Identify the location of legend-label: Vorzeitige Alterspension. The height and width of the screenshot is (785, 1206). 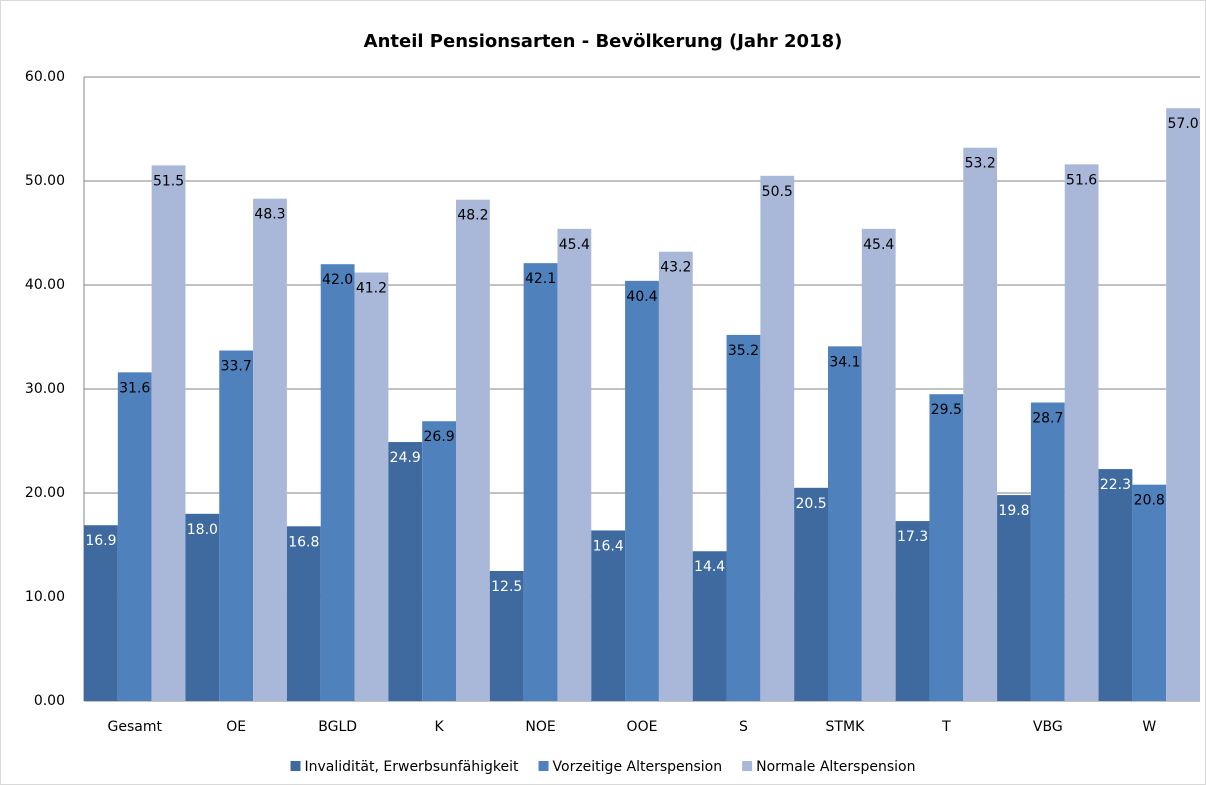
(638, 767).